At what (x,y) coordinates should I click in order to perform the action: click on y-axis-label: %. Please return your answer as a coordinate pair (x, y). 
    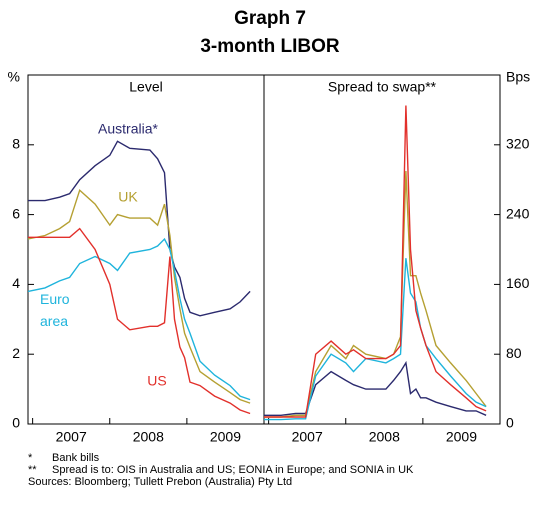
    Looking at the image, I should click on (14, 77).